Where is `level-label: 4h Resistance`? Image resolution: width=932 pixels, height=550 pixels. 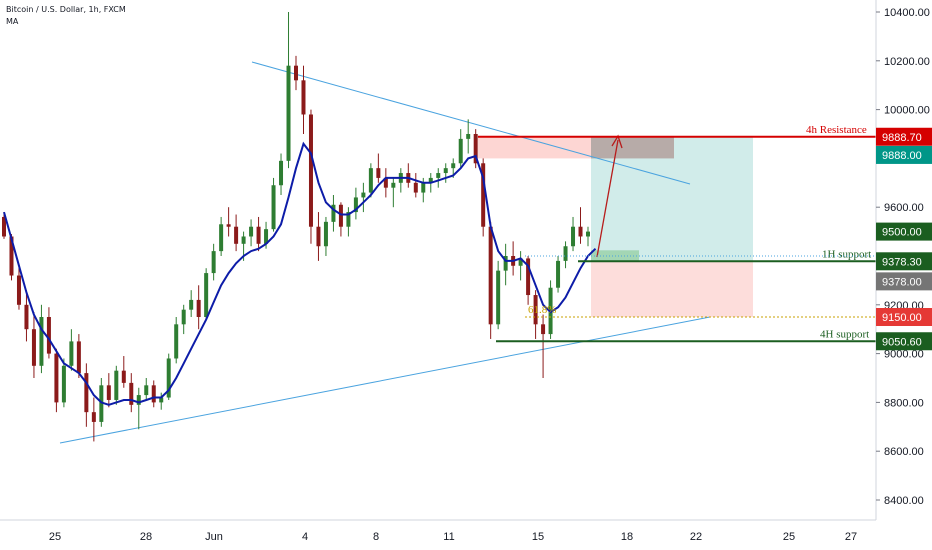
level-label: 4h Resistance is located at coordinates (836, 130).